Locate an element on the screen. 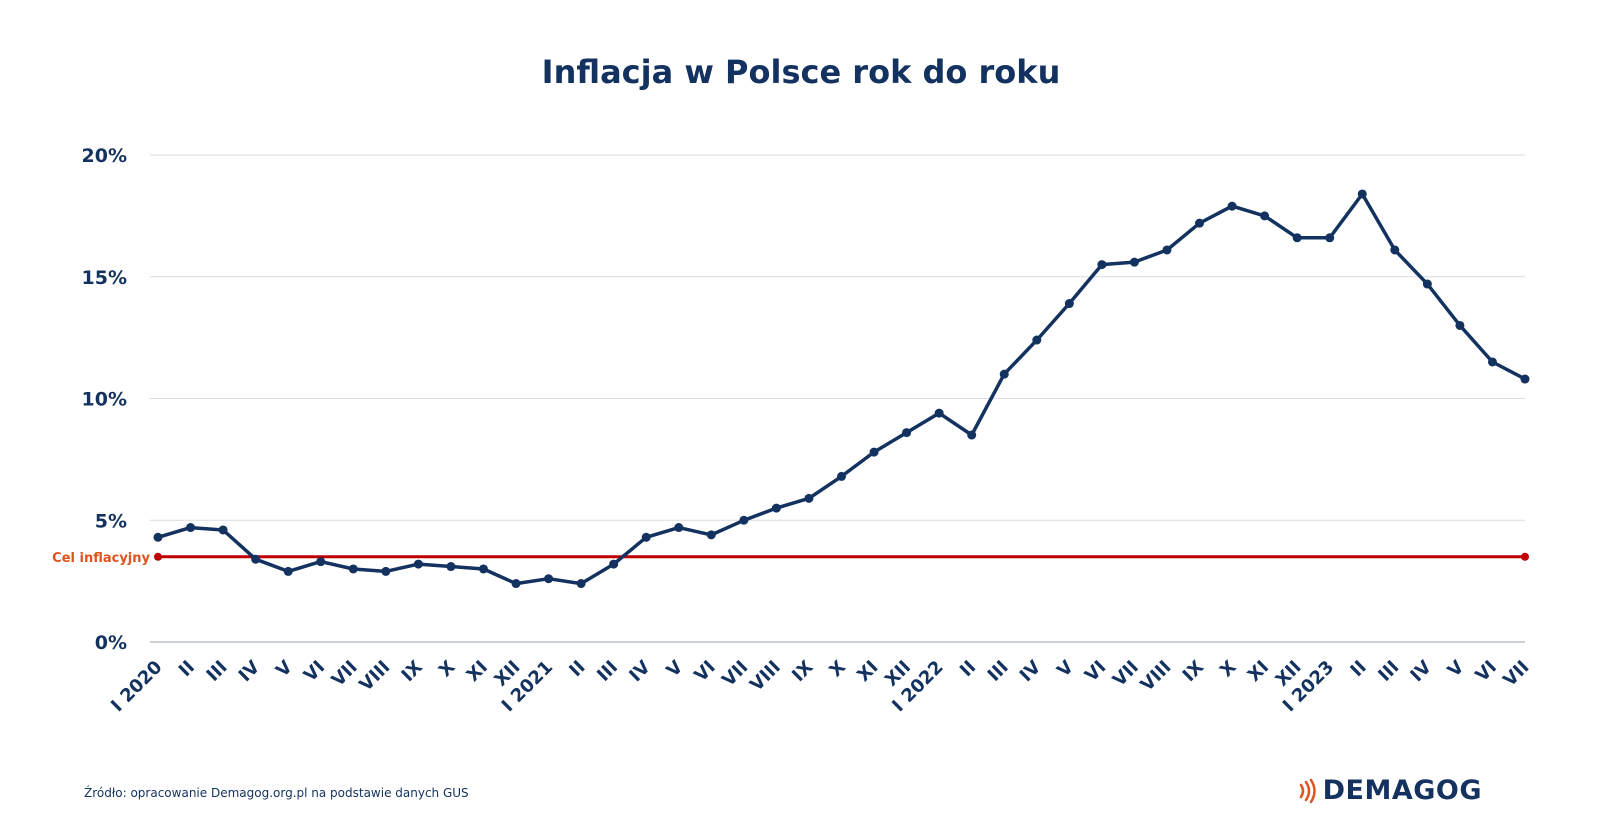  target-label: Cel inflacyjny is located at coordinates (101, 558).